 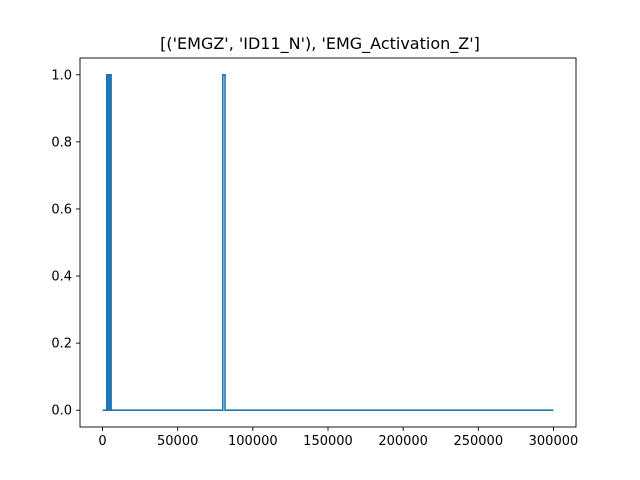 What do you see at coordinates (61, 209) in the screenshot?
I see `y-tick-label: 0.6` at bounding box center [61, 209].